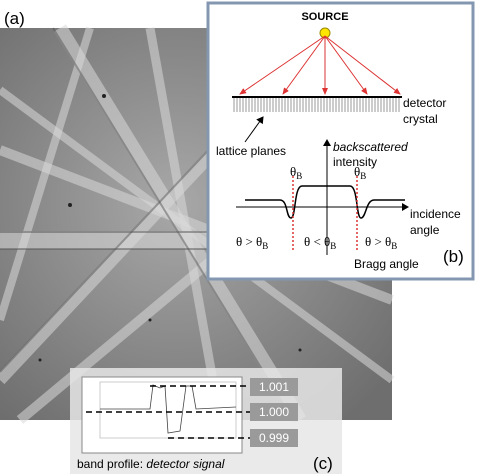 The width and height of the screenshot is (480, 474). I want to click on caption: band profile: detector signal, so click(151, 464).